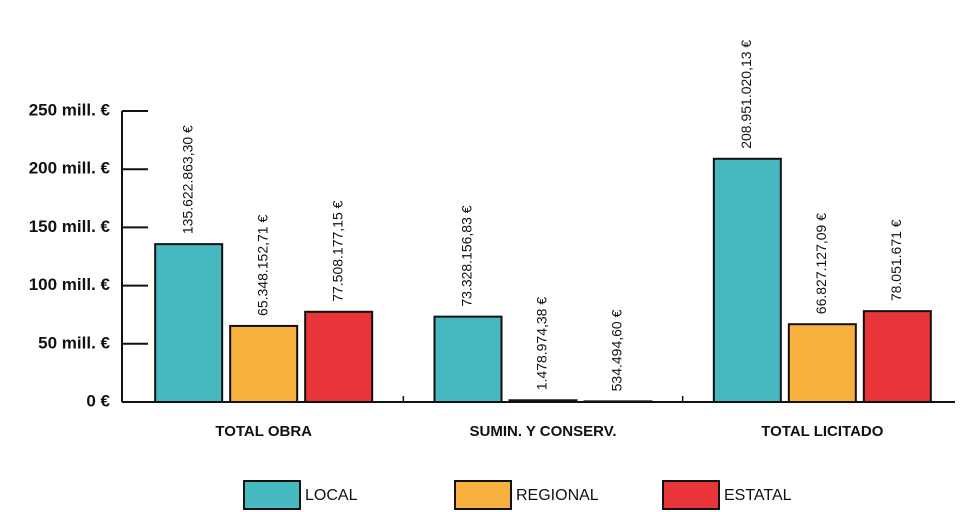 This screenshot has height=512, width=961. Describe the element at coordinates (74, 342) in the screenshot. I see `y-tick-label: 50 mill. €` at that location.